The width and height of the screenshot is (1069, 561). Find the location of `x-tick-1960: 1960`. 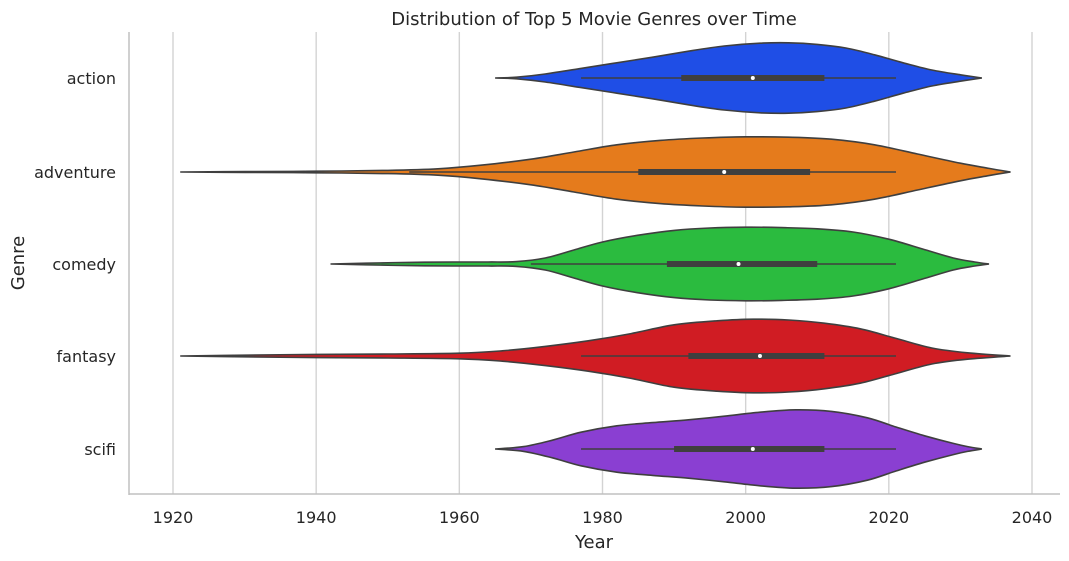

x-tick-1960: 1960 is located at coordinates (459, 517).